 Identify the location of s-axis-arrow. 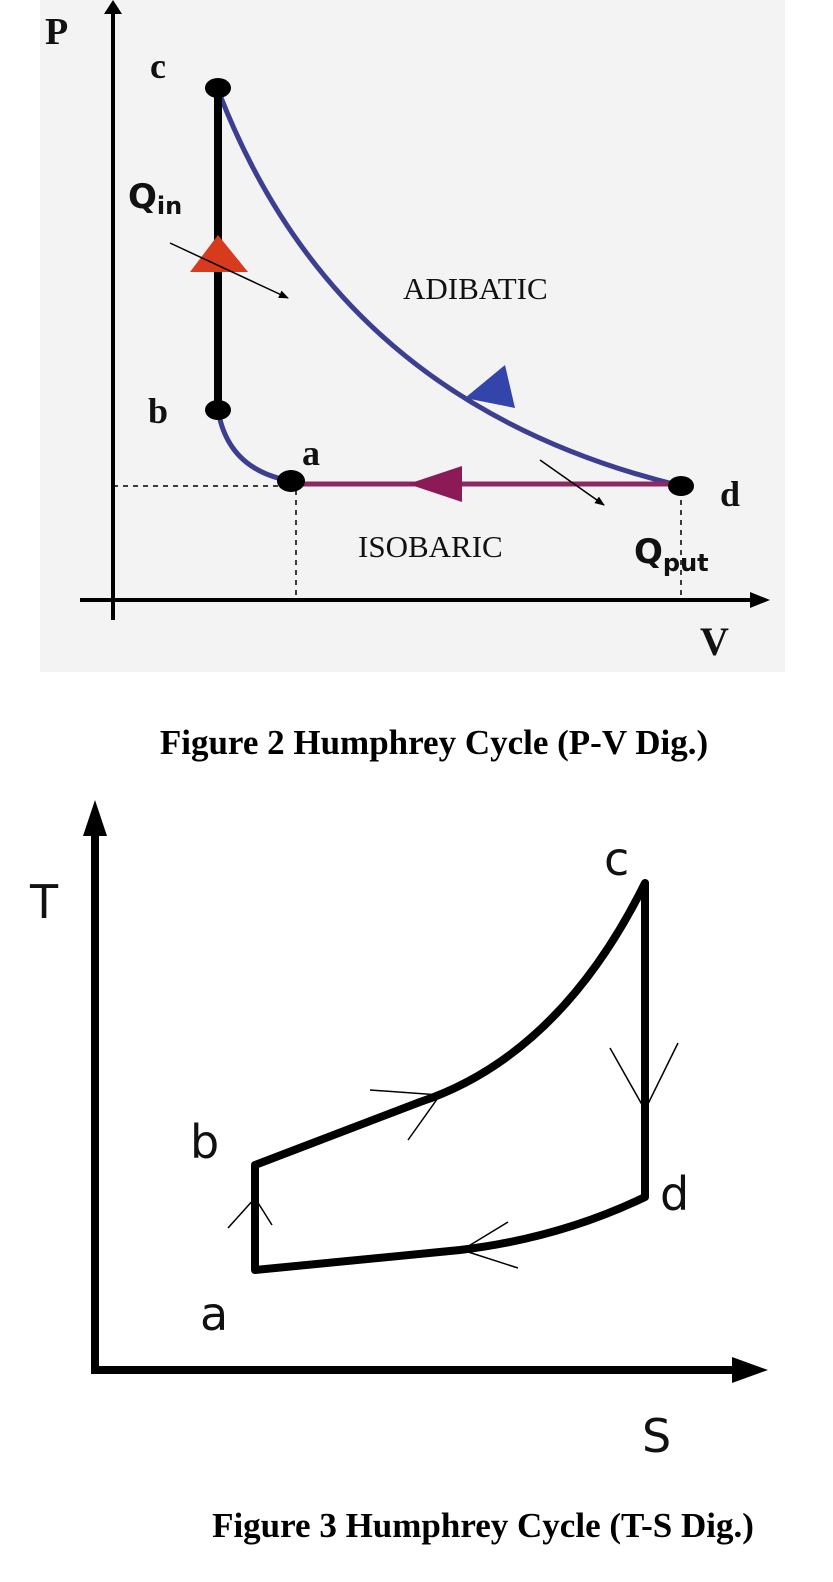
(750, 1370).